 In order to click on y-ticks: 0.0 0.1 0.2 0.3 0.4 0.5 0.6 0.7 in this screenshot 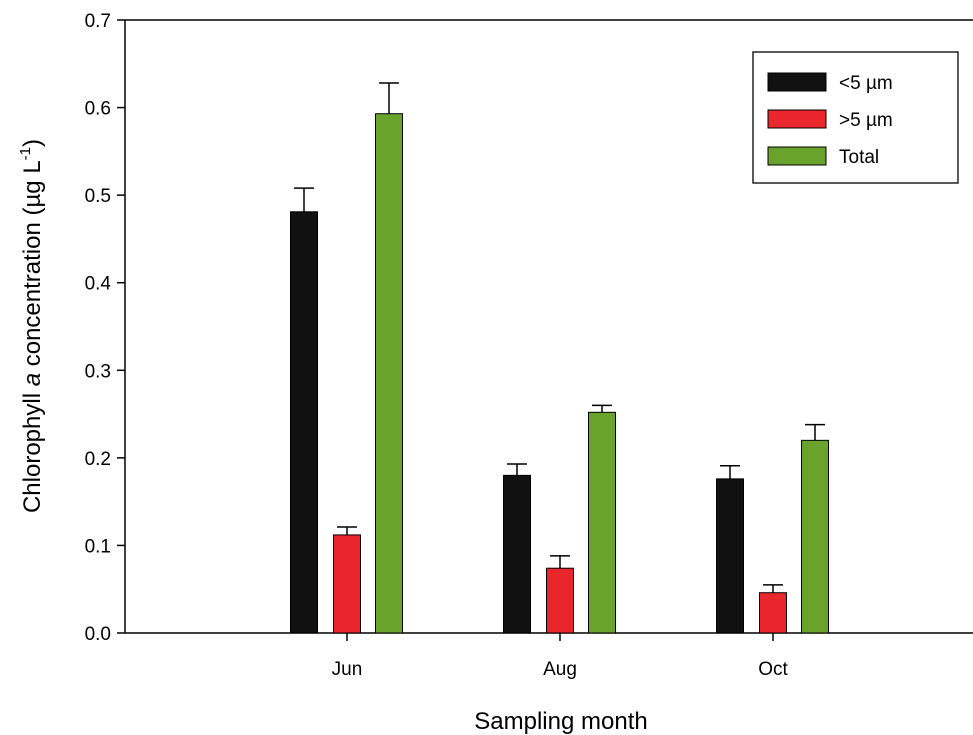, I will do `click(105, 328)`.